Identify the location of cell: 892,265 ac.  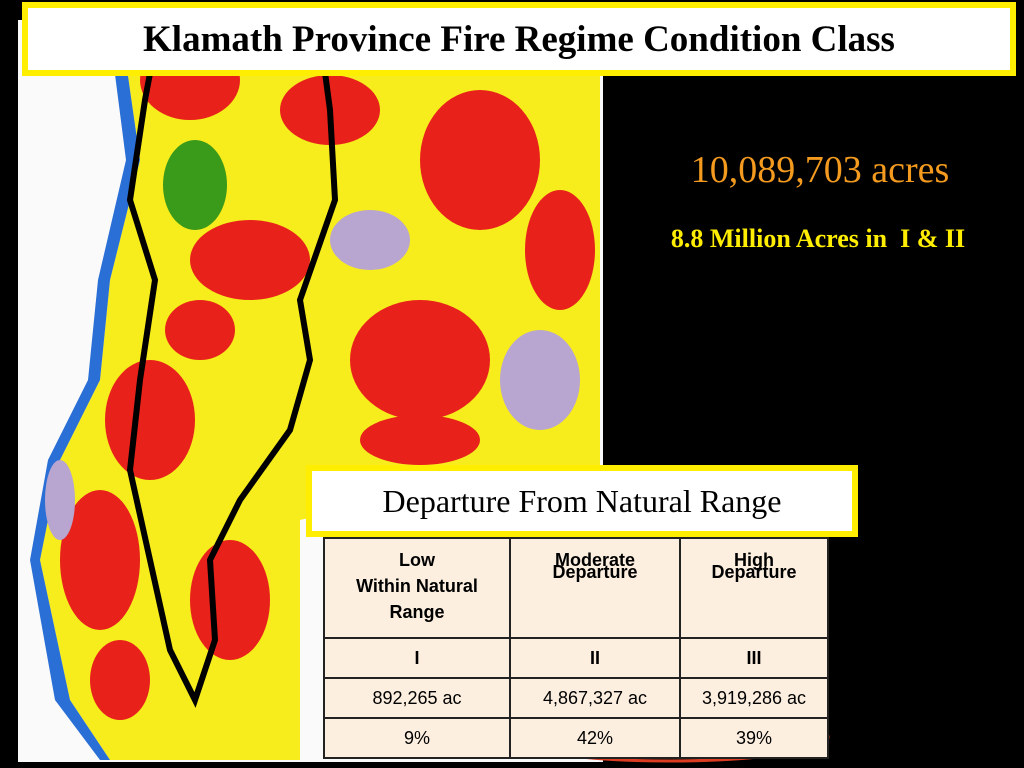
(417, 698).